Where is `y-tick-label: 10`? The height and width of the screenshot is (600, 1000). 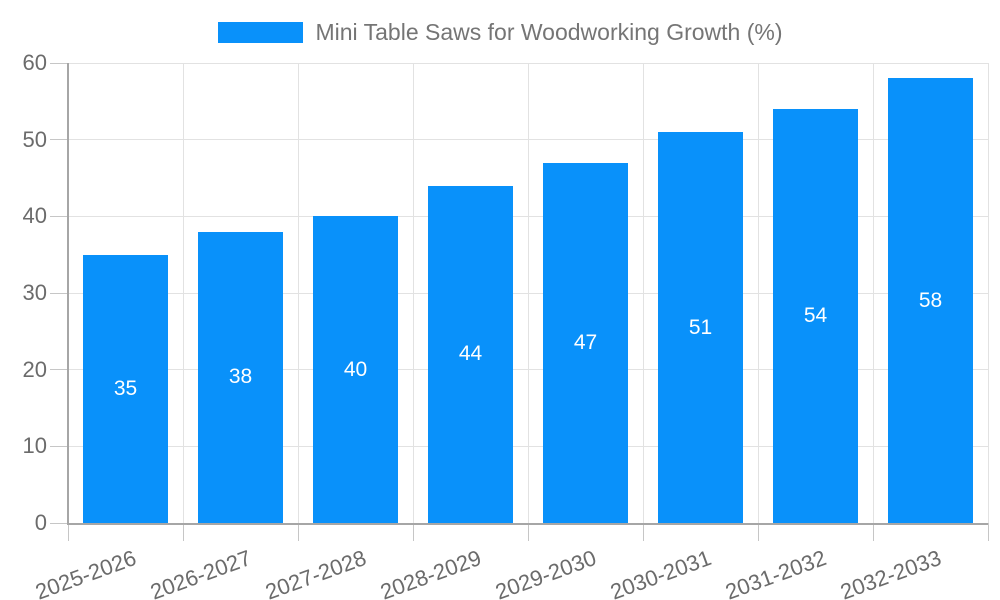
y-tick-label: 10 is located at coordinates (34, 446).